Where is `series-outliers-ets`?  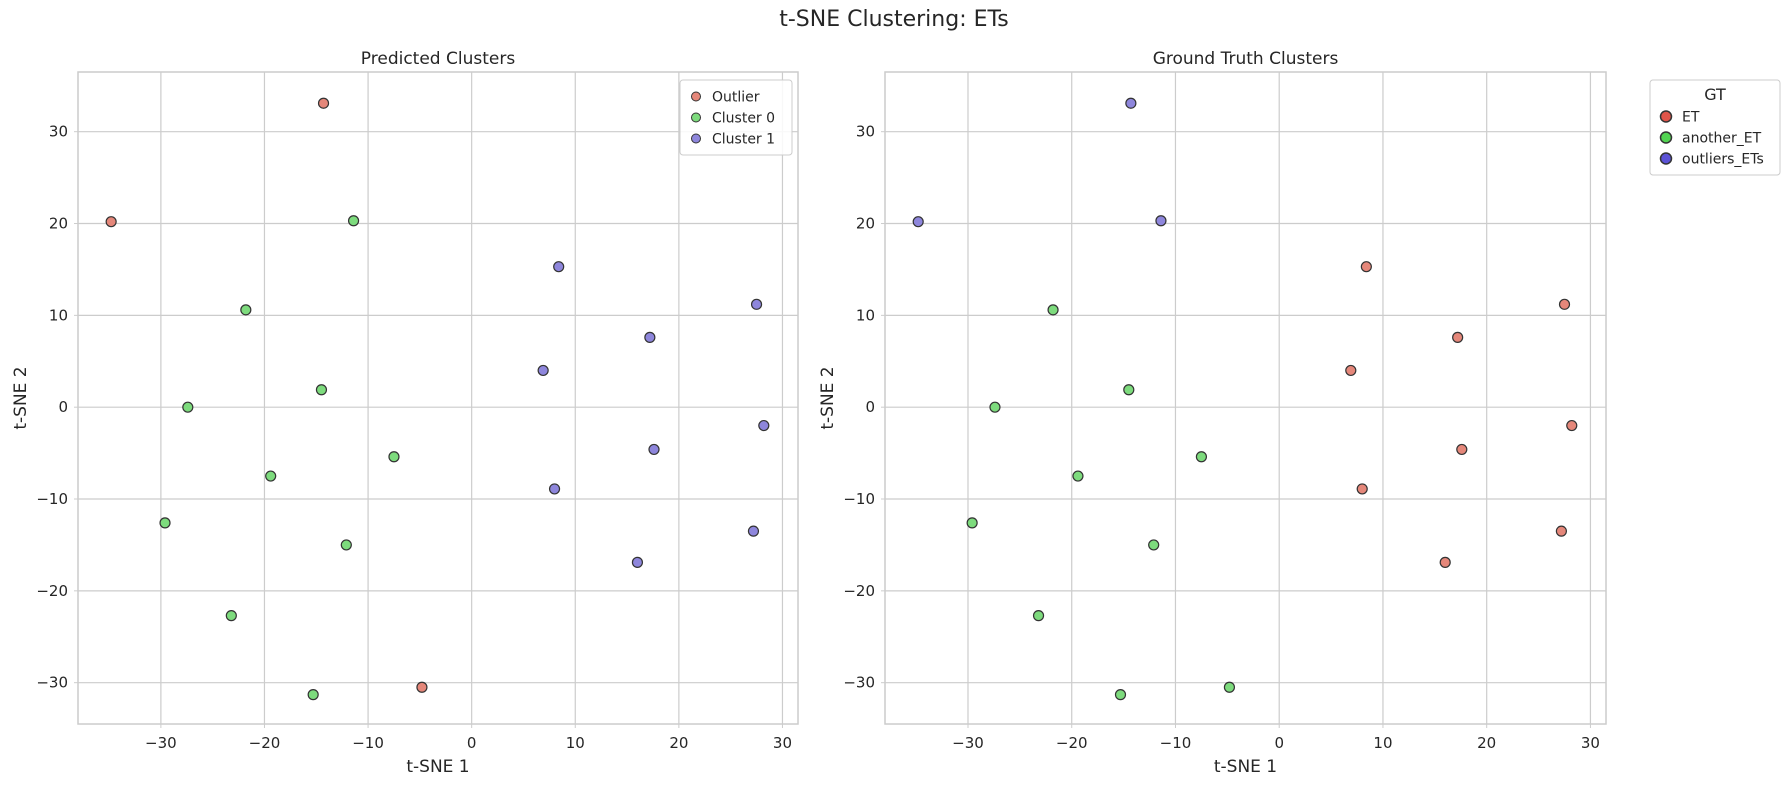
series-outliers-ets is located at coordinates (1039, 162).